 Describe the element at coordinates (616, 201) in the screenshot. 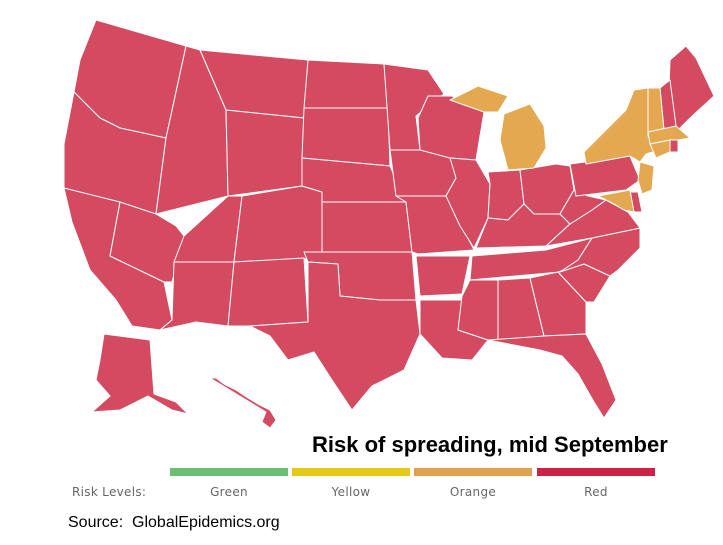

I see `state-md` at that location.